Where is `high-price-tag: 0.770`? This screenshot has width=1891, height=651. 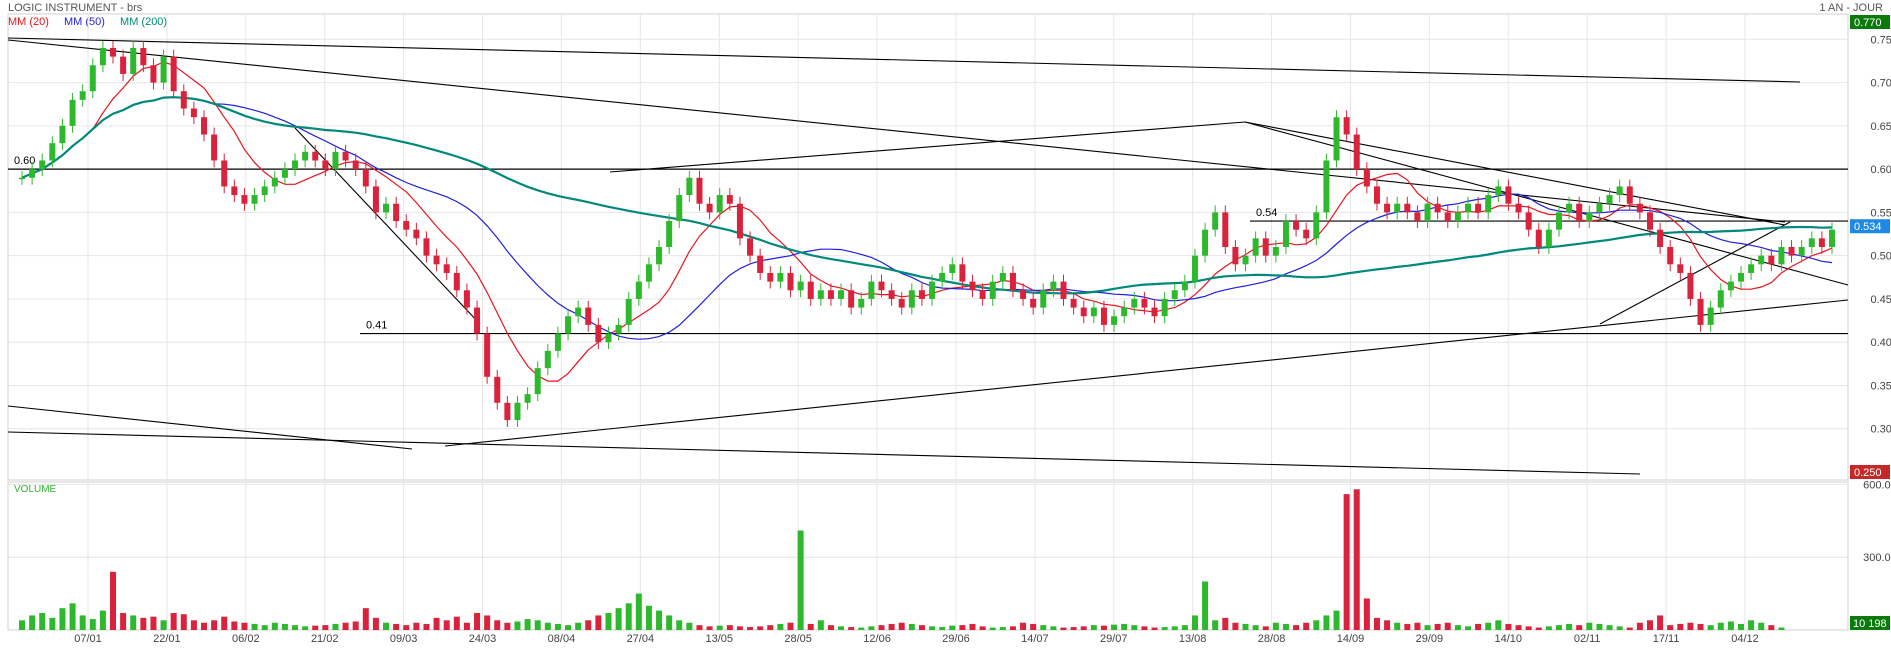 high-price-tag: 0.770 is located at coordinates (1868, 23).